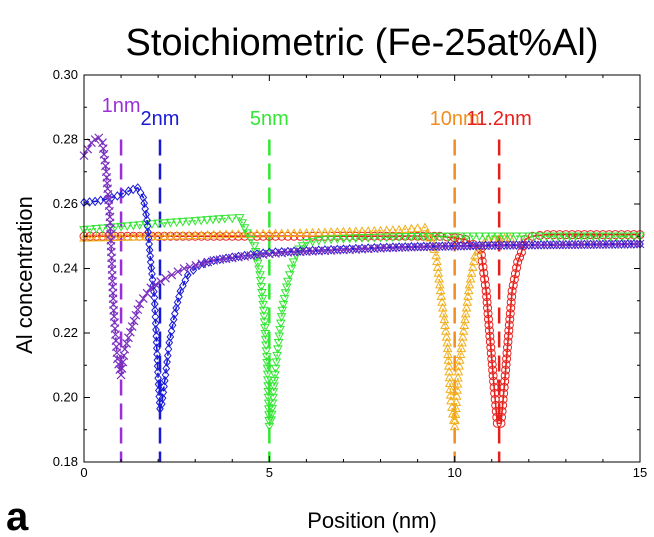 The height and width of the screenshot is (537, 654). Describe the element at coordinates (83, 472) in the screenshot. I see `x-tick-label: 0` at that location.